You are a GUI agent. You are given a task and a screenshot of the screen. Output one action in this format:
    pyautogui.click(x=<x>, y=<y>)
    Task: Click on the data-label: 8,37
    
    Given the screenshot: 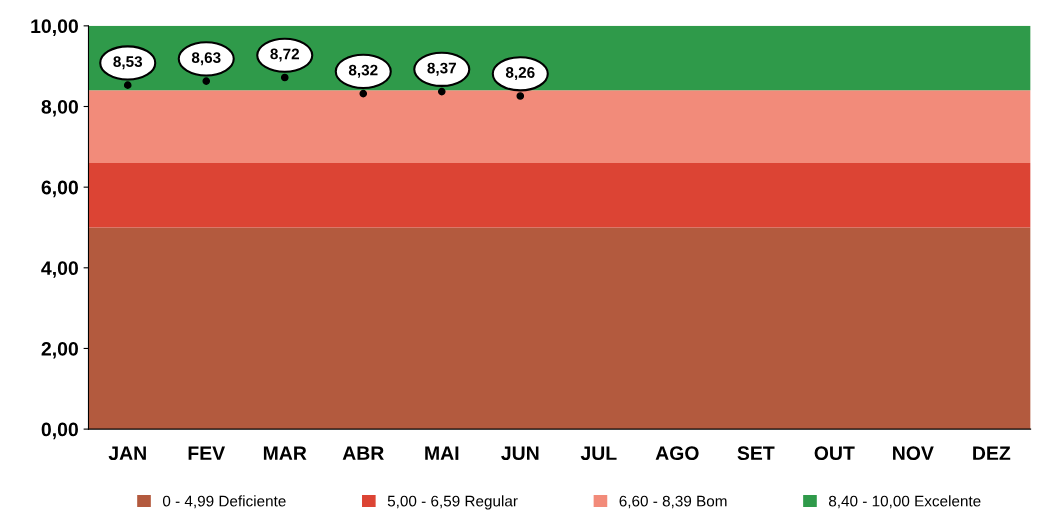 What is the action you would take?
    pyautogui.click(x=441, y=69)
    